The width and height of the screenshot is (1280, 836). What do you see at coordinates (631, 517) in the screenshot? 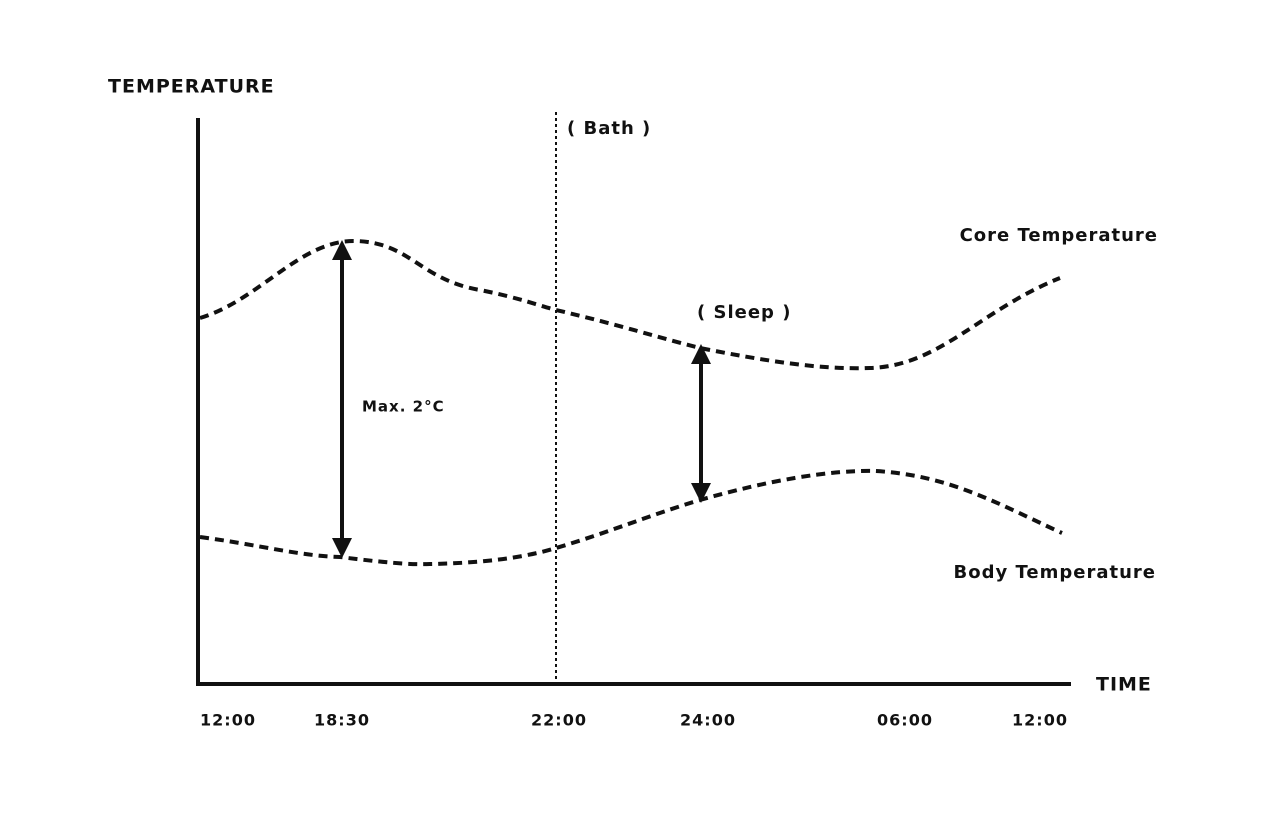
I see `body-temperature-curve` at bounding box center [631, 517].